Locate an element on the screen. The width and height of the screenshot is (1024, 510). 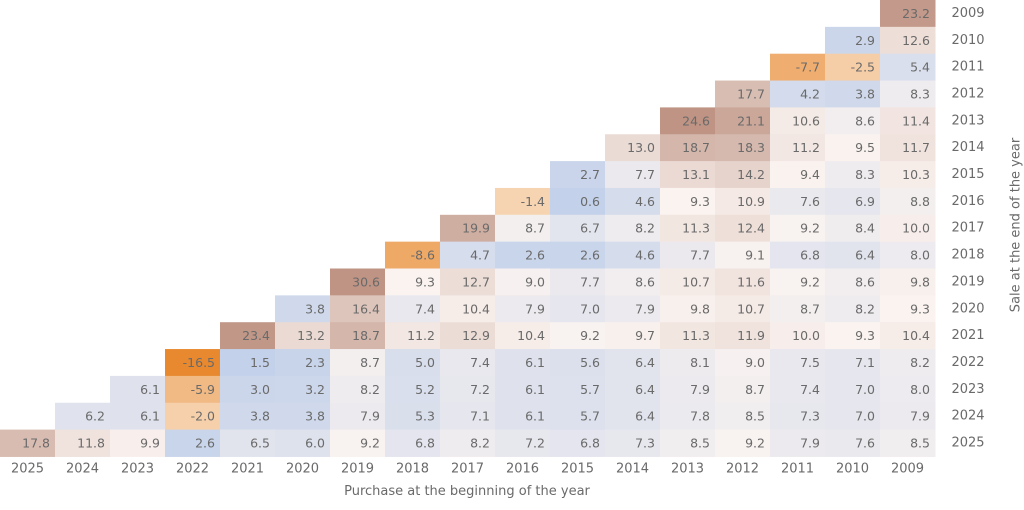
cell-label: -16.5 is located at coordinates (199, 362).